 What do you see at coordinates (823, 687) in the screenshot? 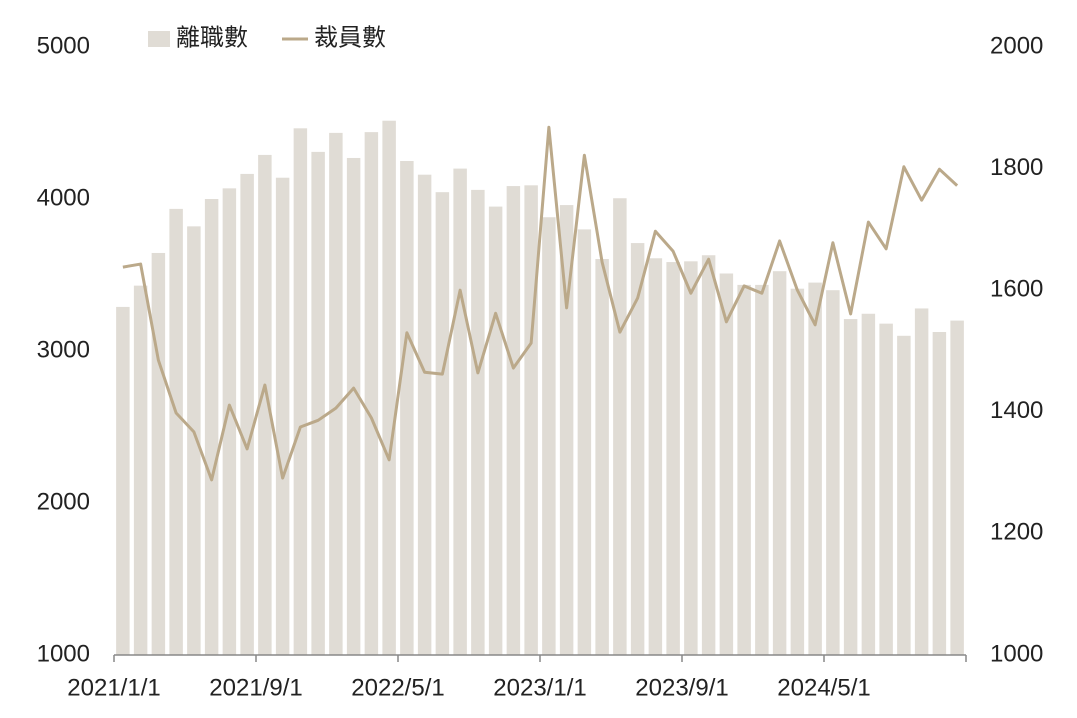
I see `x-tick-label: 2024/5/1` at bounding box center [823, 687].